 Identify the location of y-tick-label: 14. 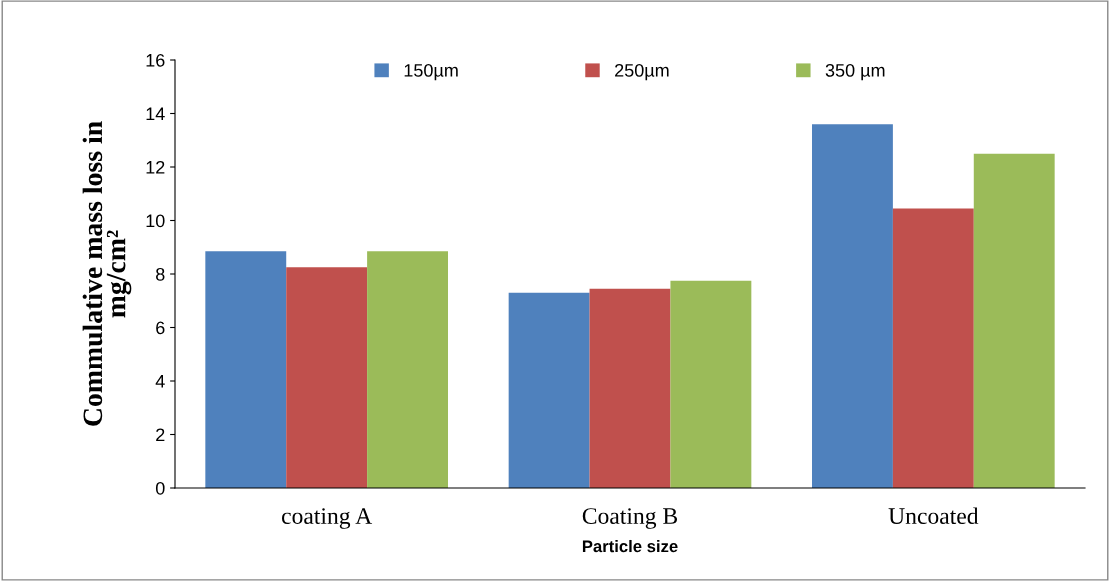
(155, 114).